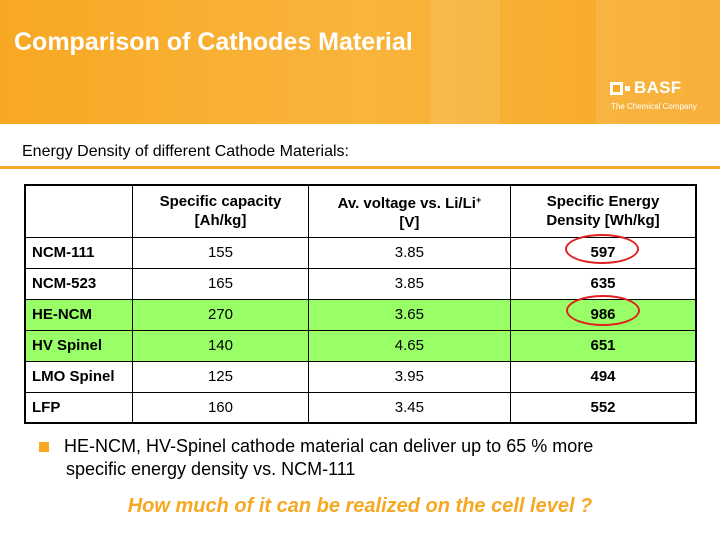 This screenshot has width=720, height=540. Describe the element at coordinates (44, 447) in the screenshot. I see `bullet-square-icon` at that location.